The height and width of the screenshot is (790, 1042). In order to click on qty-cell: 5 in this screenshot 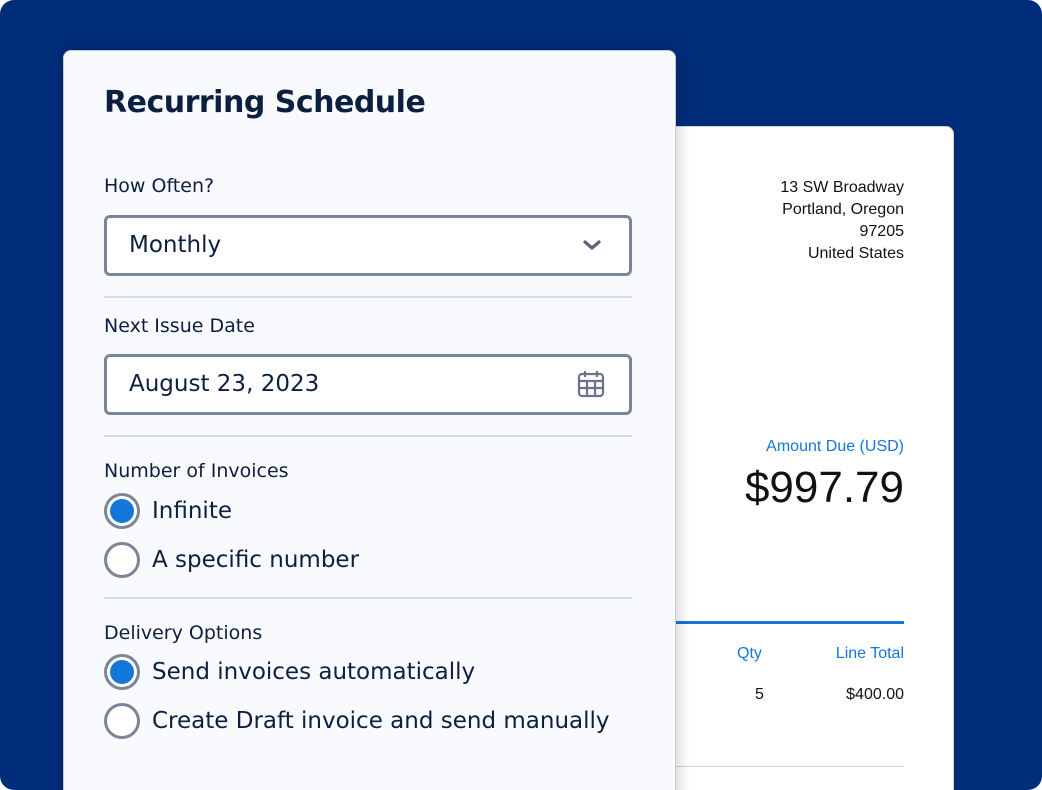, I will do `click(759, 694)`.